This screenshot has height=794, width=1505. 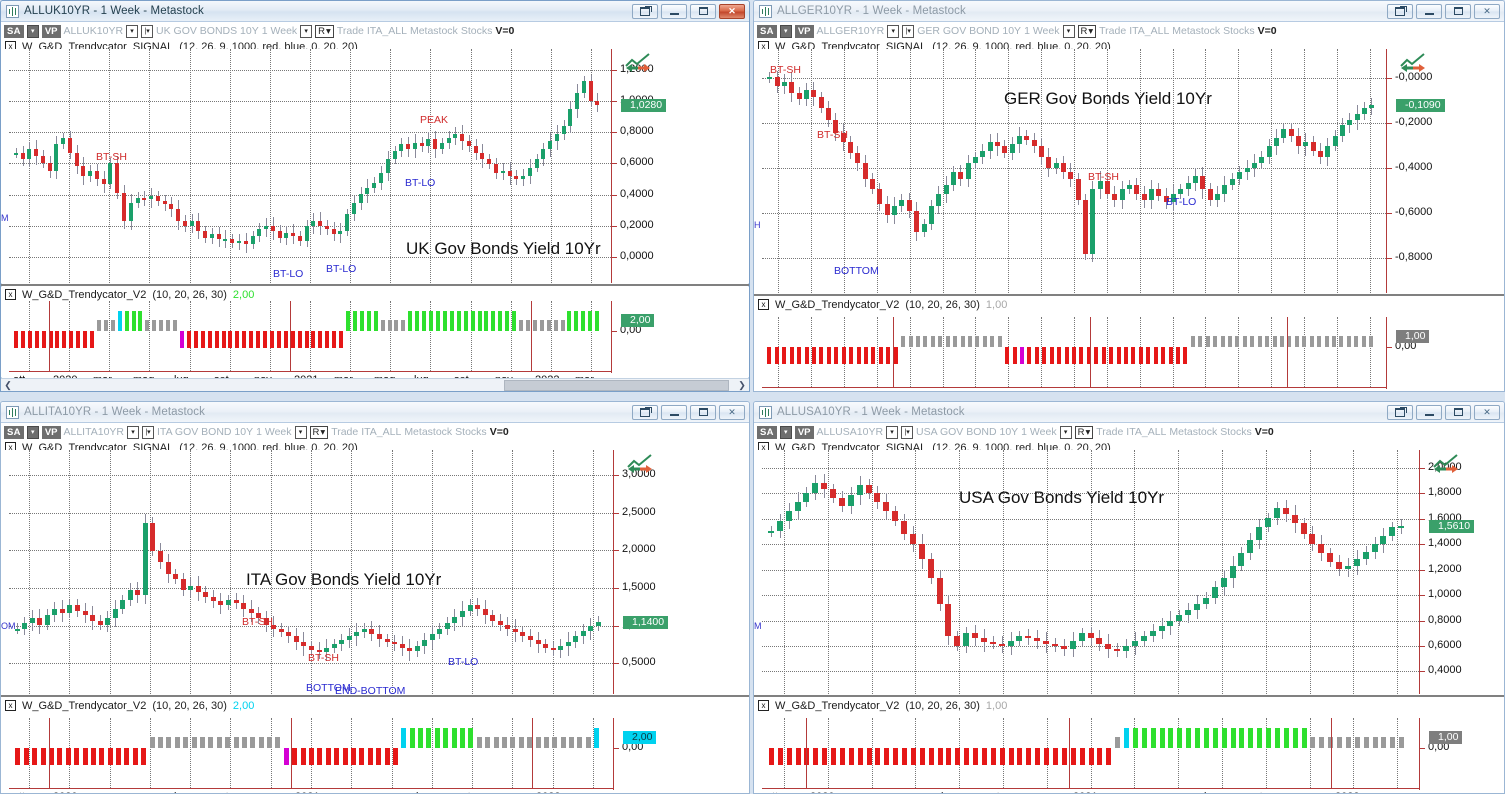 What do you see at coordinates (375, 11) in the screenshot?
I see `window-title-bar: ALLUK10YR - 1 Week - Metastock ✕` at bounding box center [375, 11].